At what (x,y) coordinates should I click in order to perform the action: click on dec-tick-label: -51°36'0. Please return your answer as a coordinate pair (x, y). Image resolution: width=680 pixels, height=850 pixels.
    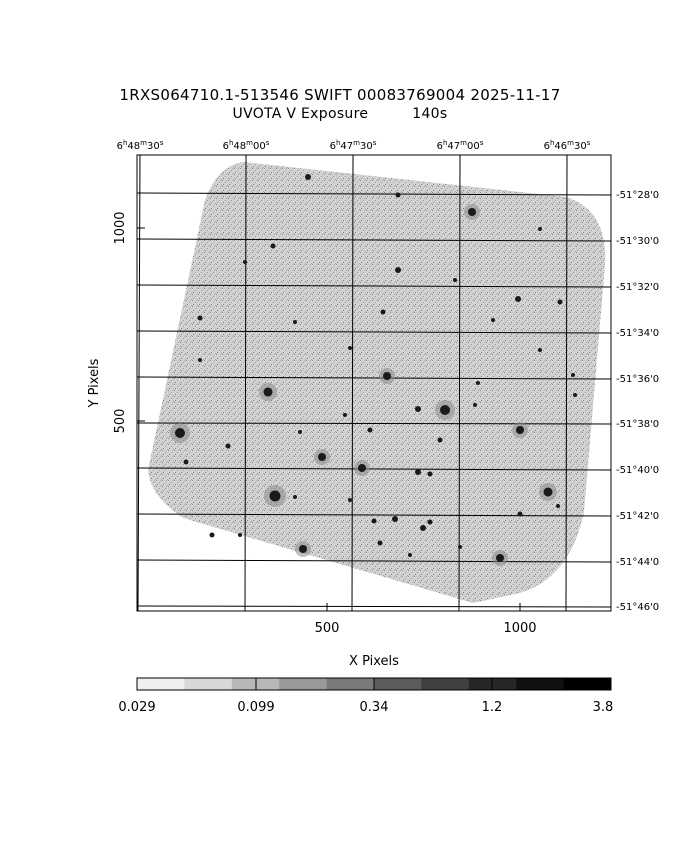
    Looking at the image, I should click on (637, 379).